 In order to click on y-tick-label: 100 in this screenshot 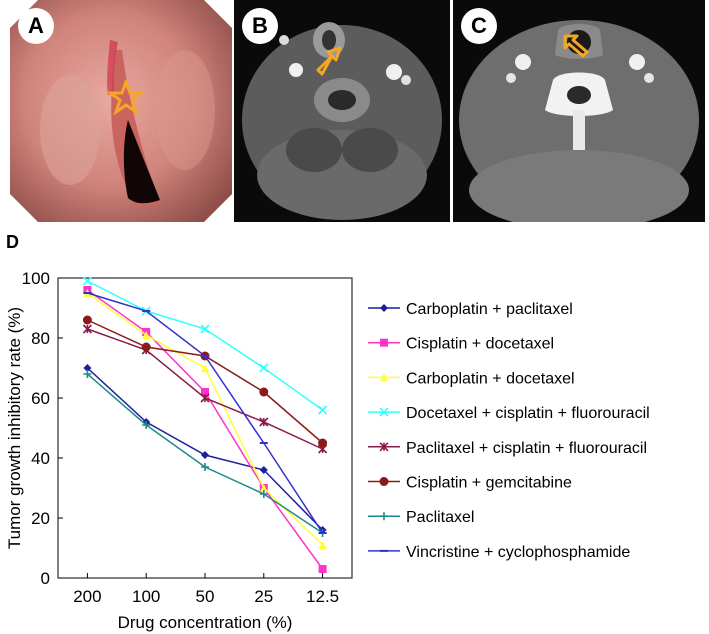, I will do `click(36, 278)`.